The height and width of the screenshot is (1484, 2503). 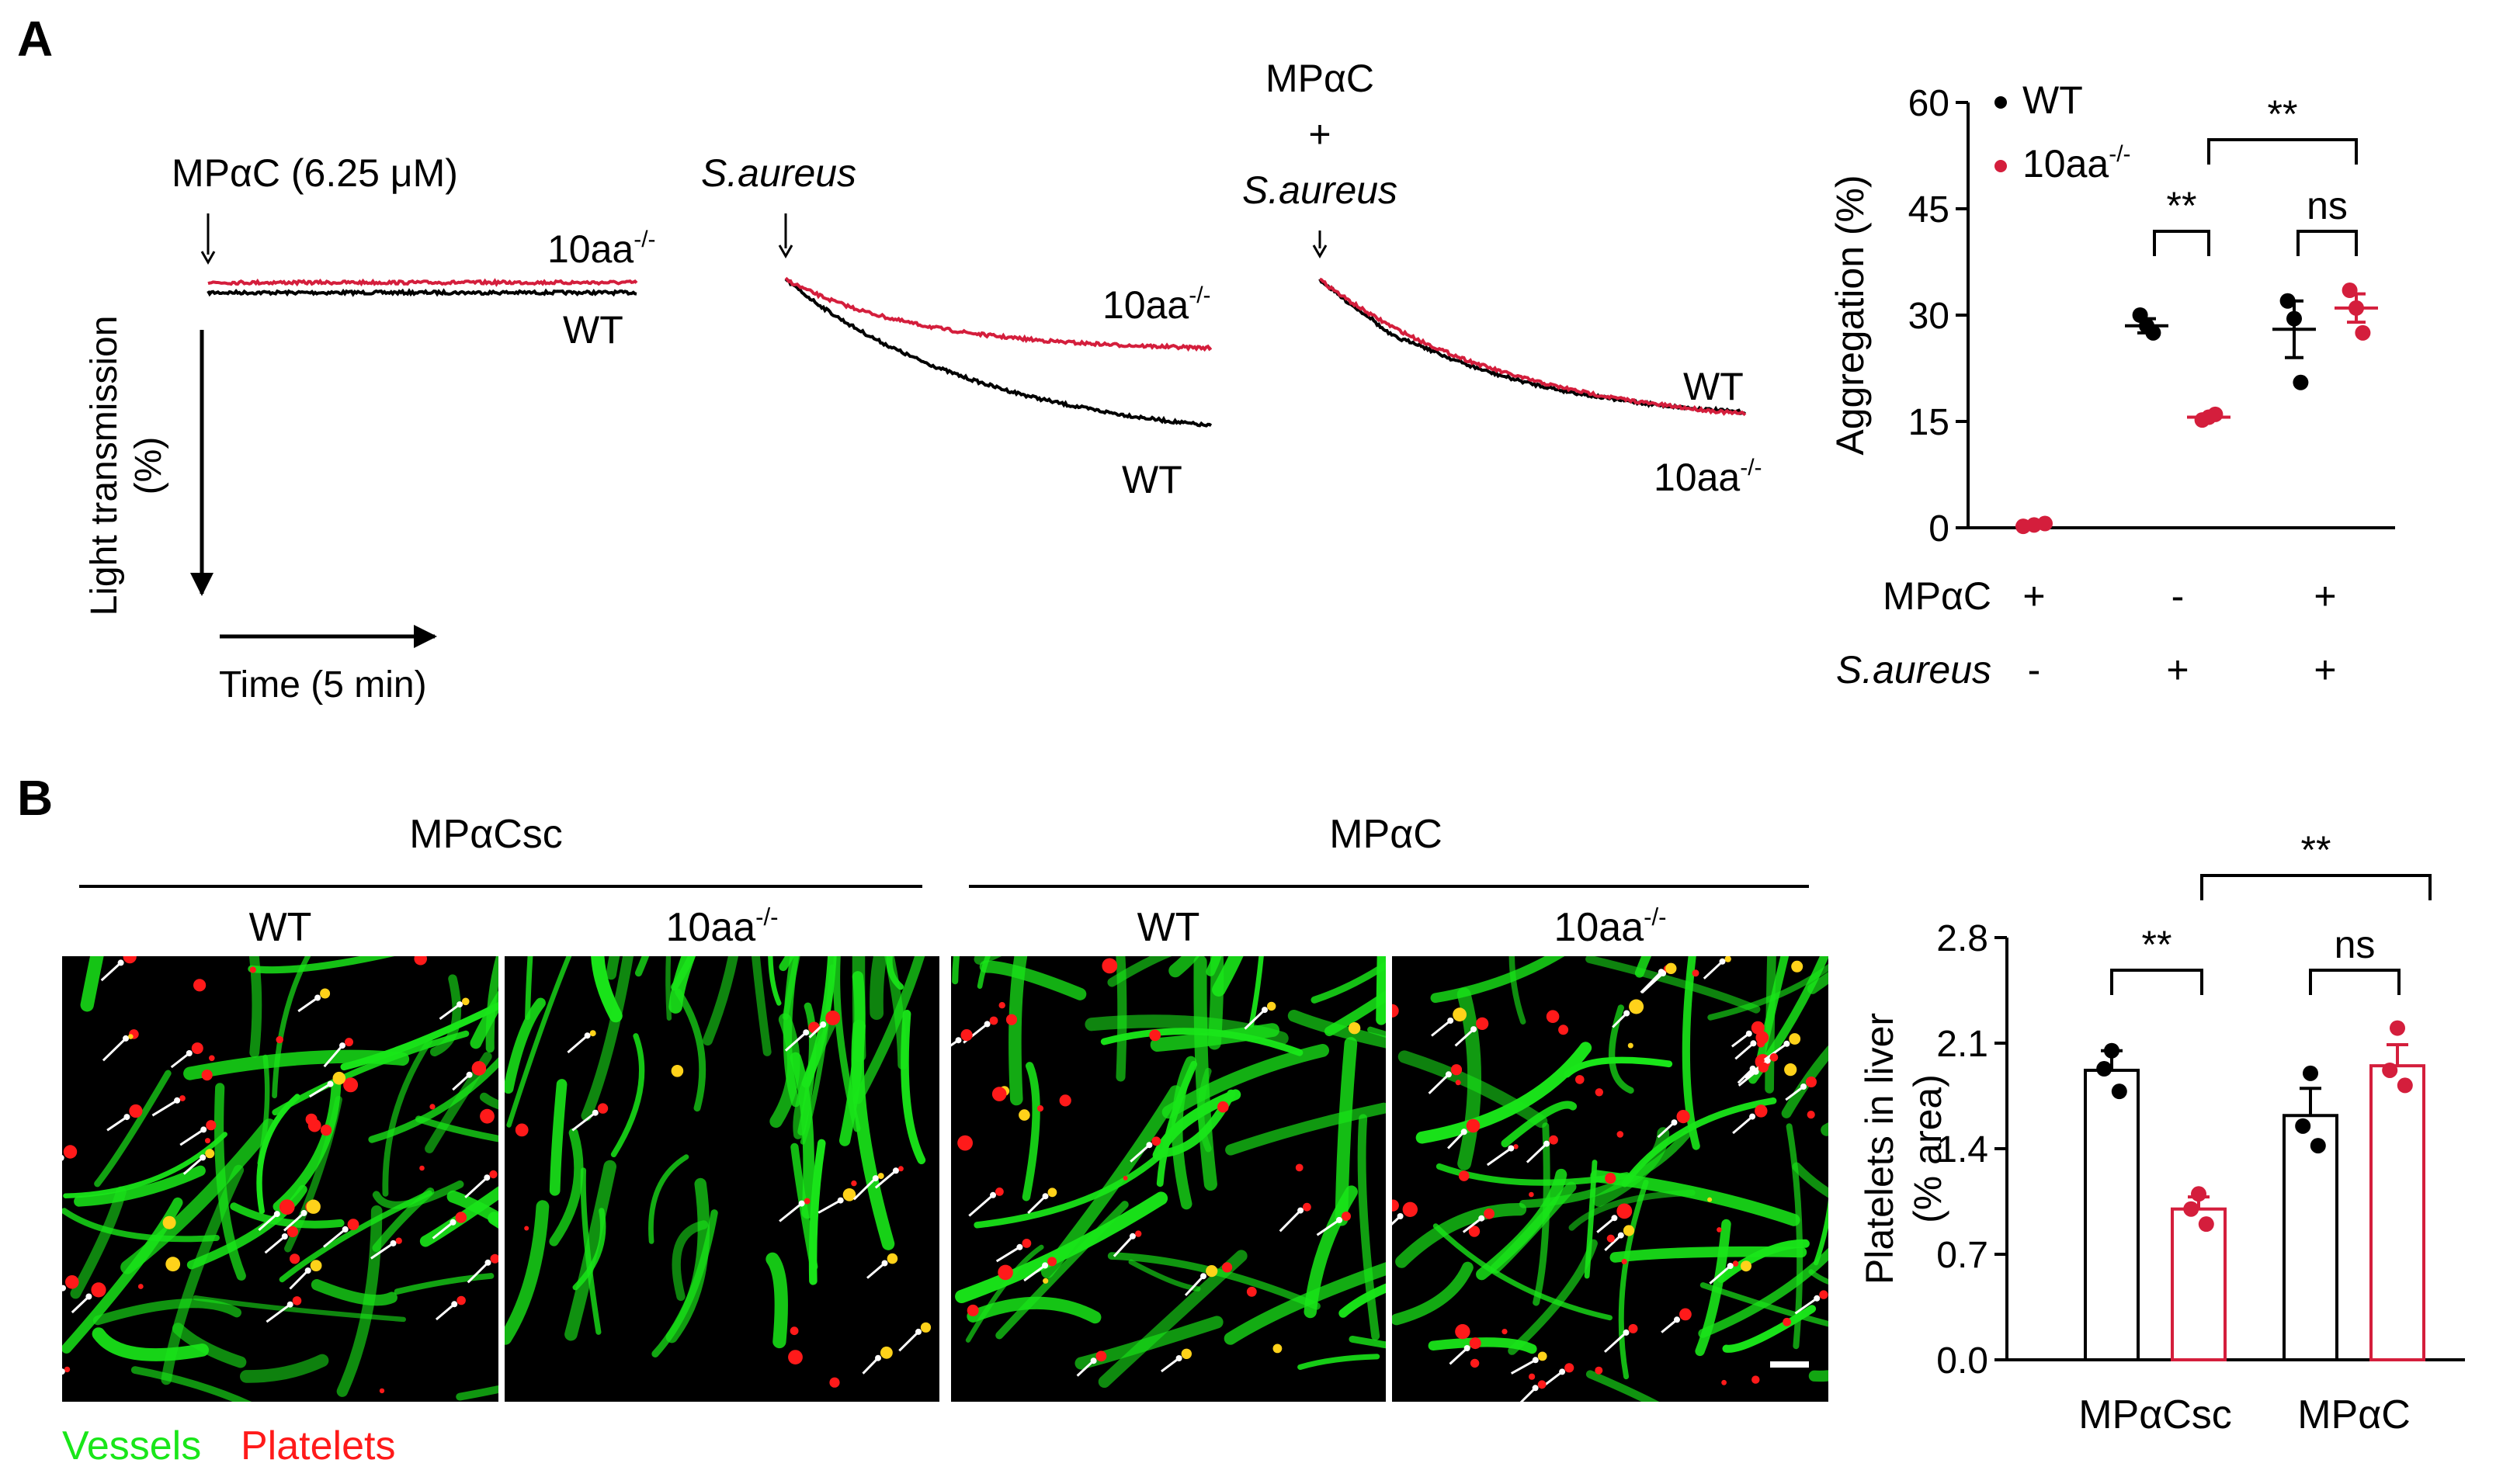 I want to click on platelet-cluster-group, so click(x=1610, y=1179).